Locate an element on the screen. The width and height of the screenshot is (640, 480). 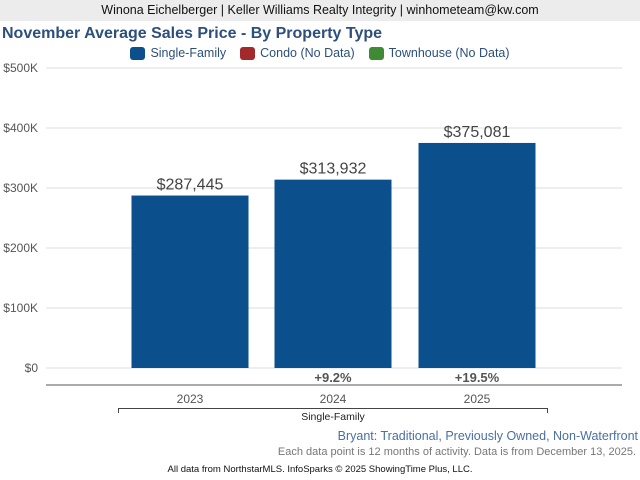
group-bracket is located at coordinates (333, 410).